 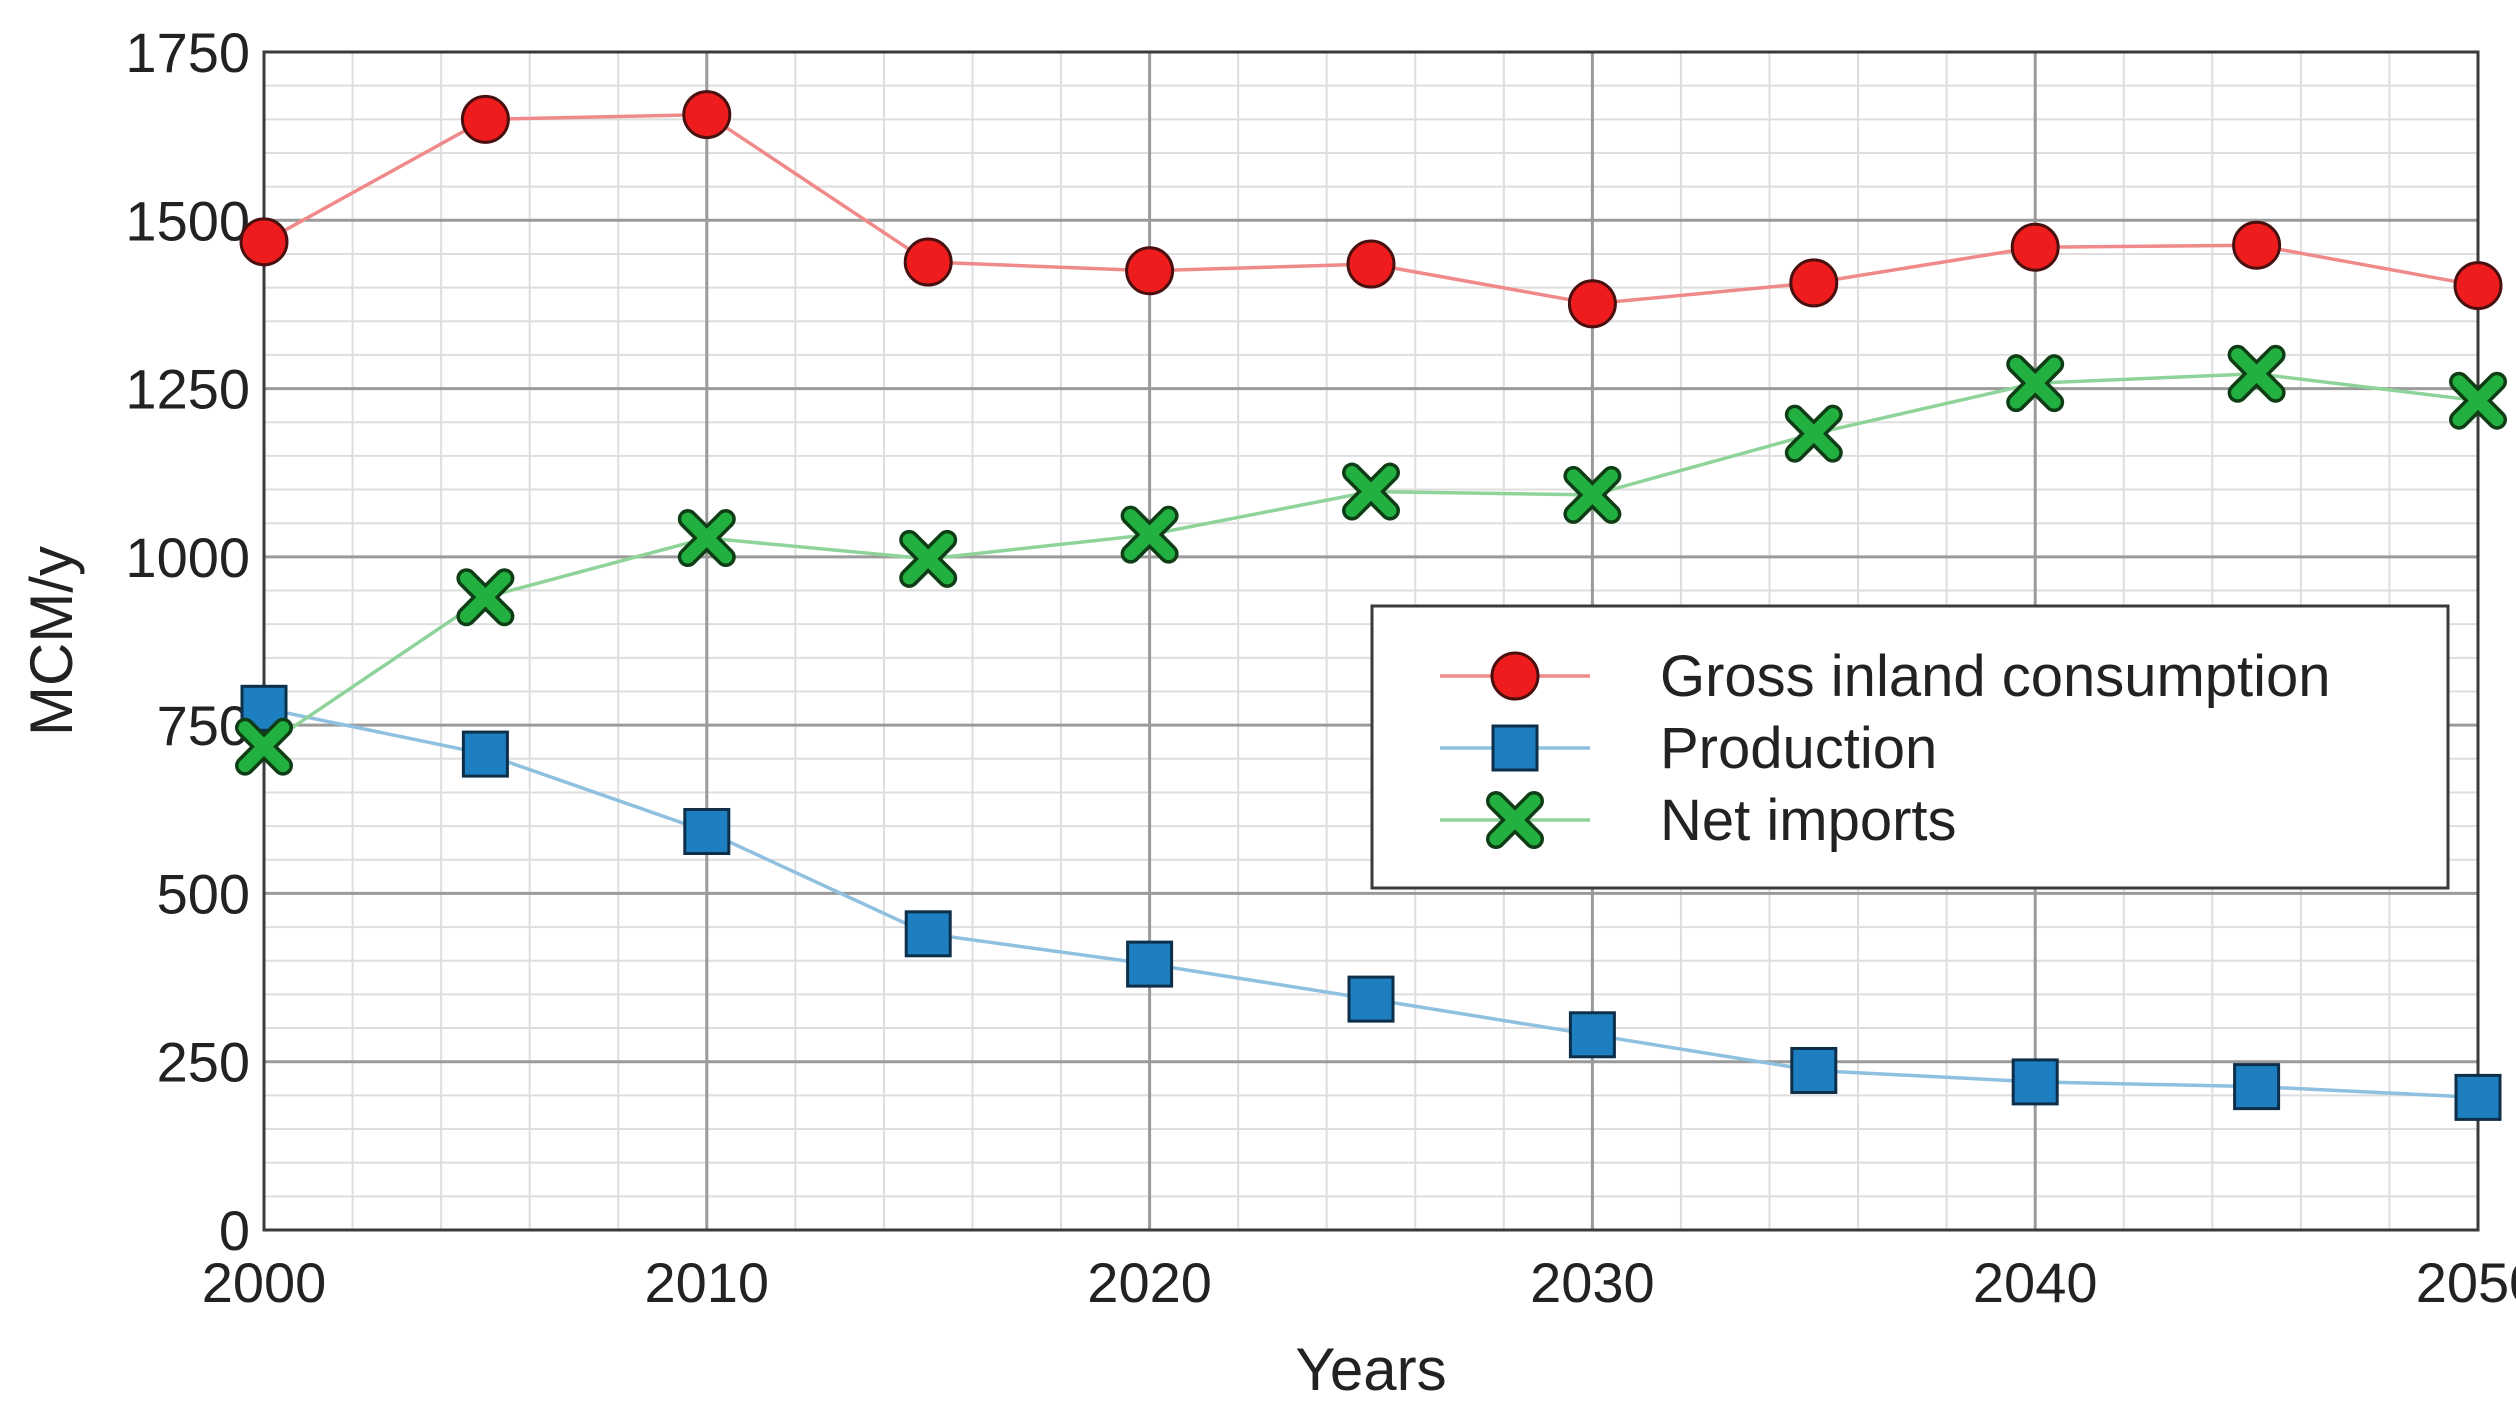 What do you see at coordinates (707, 1282) in the screenshot?
I see `x-tick-label: 2010` at bounding box center [707, 1282].